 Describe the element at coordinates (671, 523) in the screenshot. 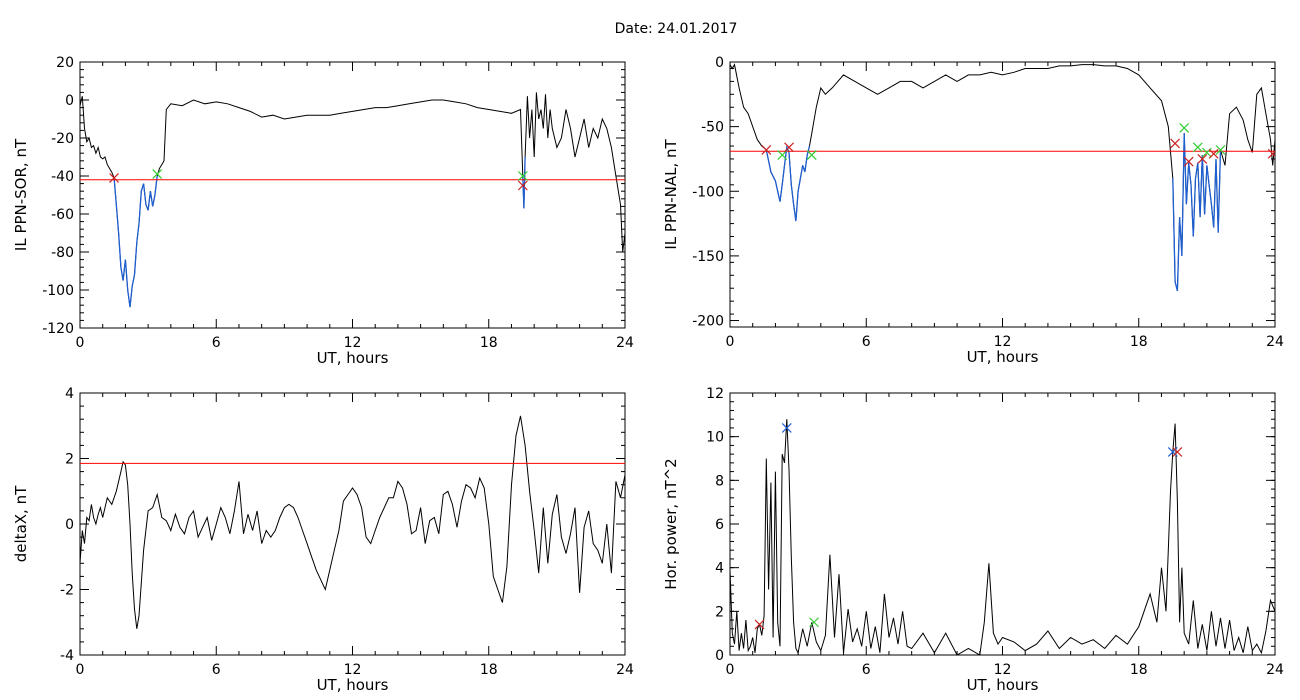

I see `y-axis-label: Hor. power, nT^2` at that location.